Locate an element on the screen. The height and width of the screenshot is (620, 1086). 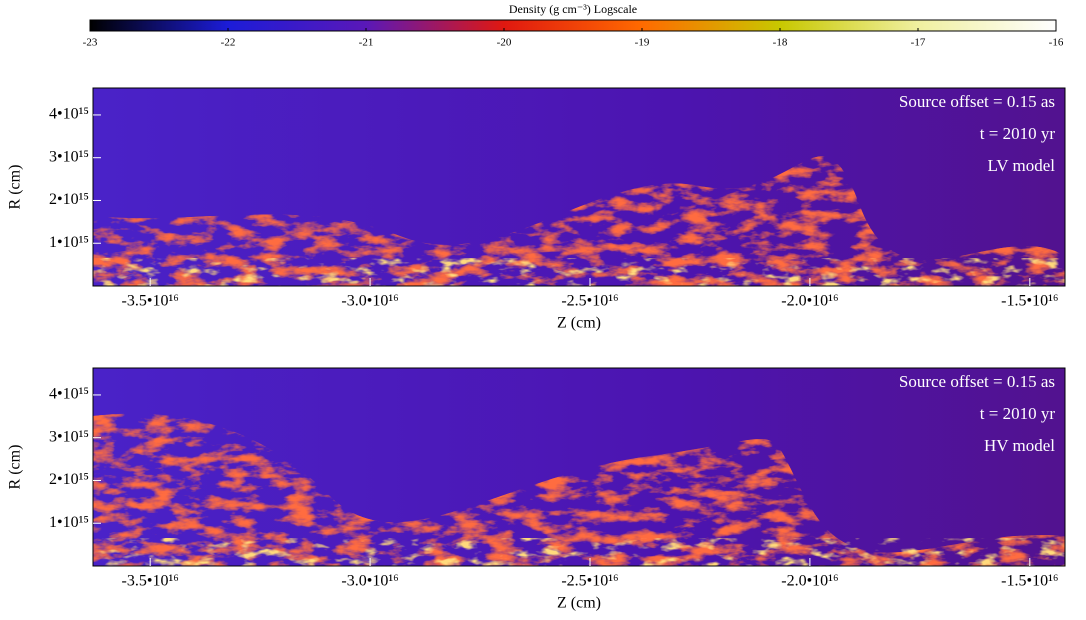
colorbar-tick-label: -22 is located at coordinates (228, 43).